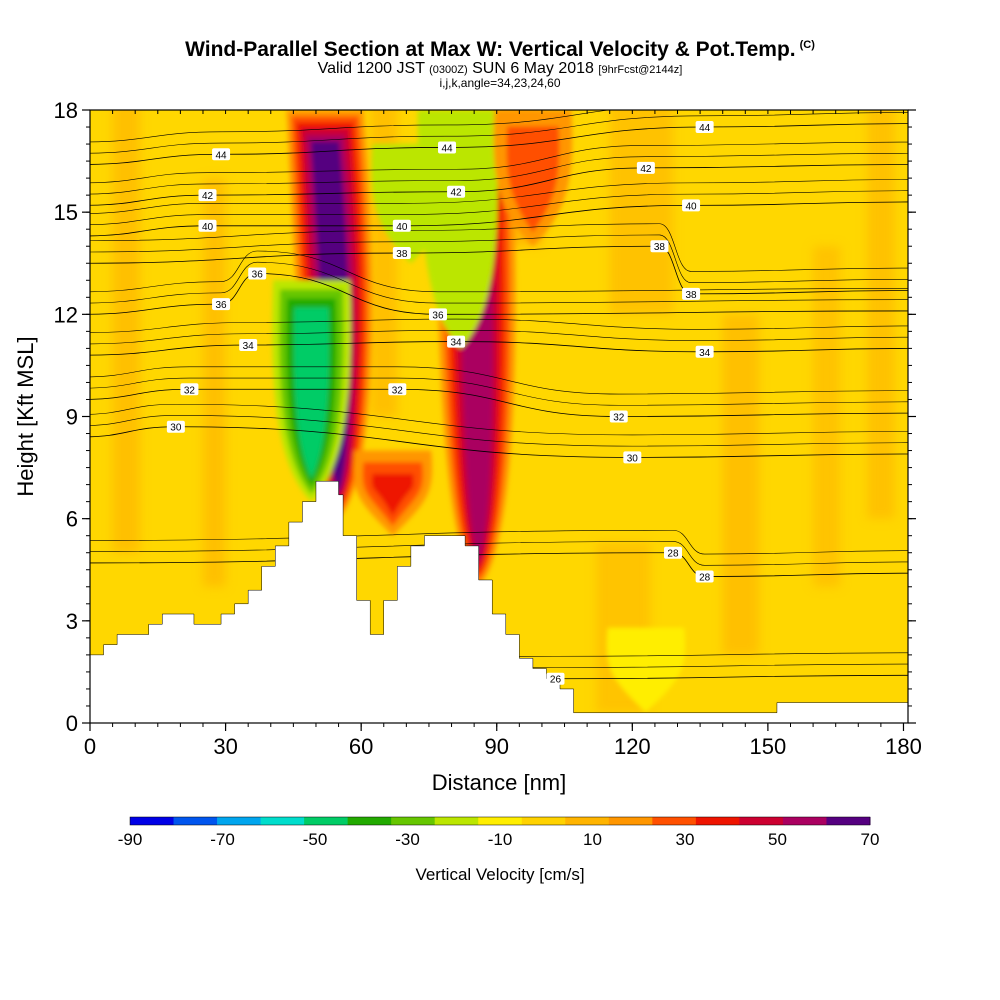 The width and height of the screenshot is (1000, 1000). Describe the element at coordinates (640, 70) in the screenshot. I see `forecast-tag: [9hrFcst@2144z]` at that location.